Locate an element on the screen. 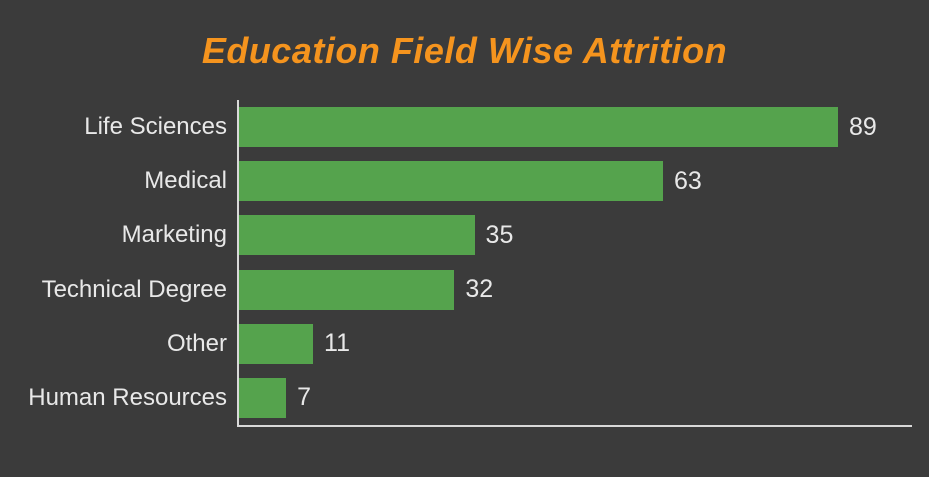  chart-row: Life Sciences 89 is located at coordinates (498, 127).